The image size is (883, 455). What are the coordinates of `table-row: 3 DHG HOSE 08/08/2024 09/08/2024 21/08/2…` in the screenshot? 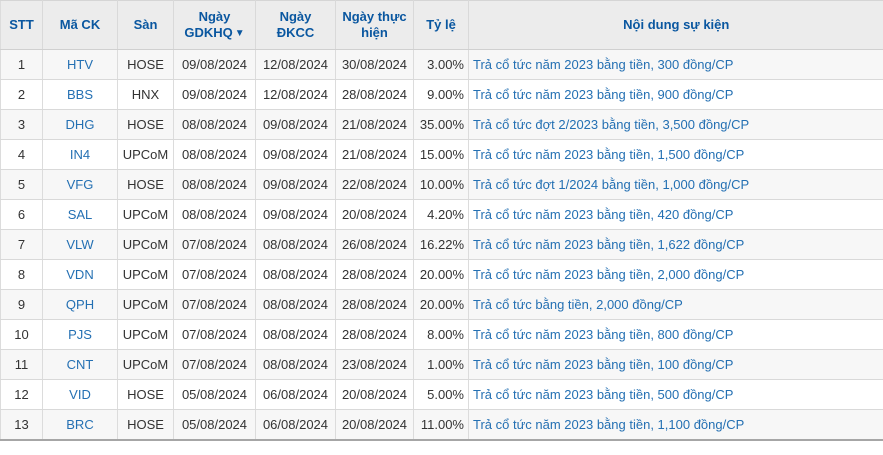 It's located at (441, 124).